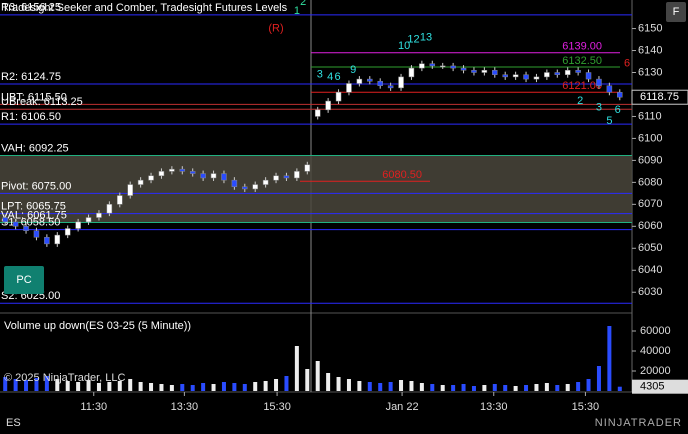 The image size is (688, 434). Describe the element at coordinates (650, 72) in the screenshot. I see `y-tick-label: 6130` at that location.